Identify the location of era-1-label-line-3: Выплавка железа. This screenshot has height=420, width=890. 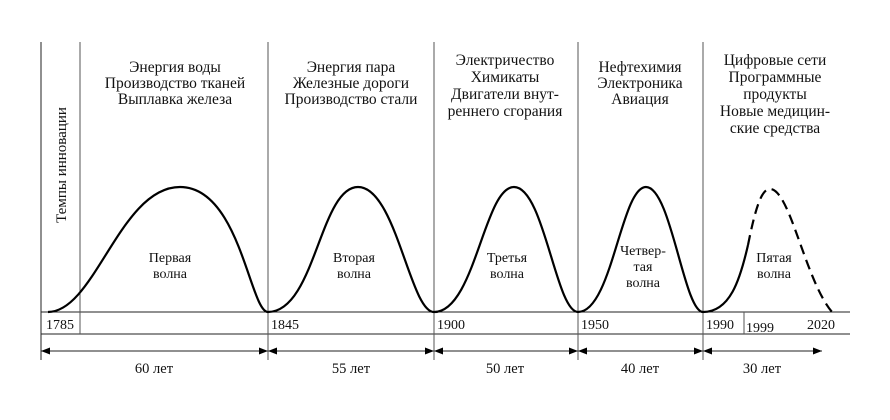
(175, 99).